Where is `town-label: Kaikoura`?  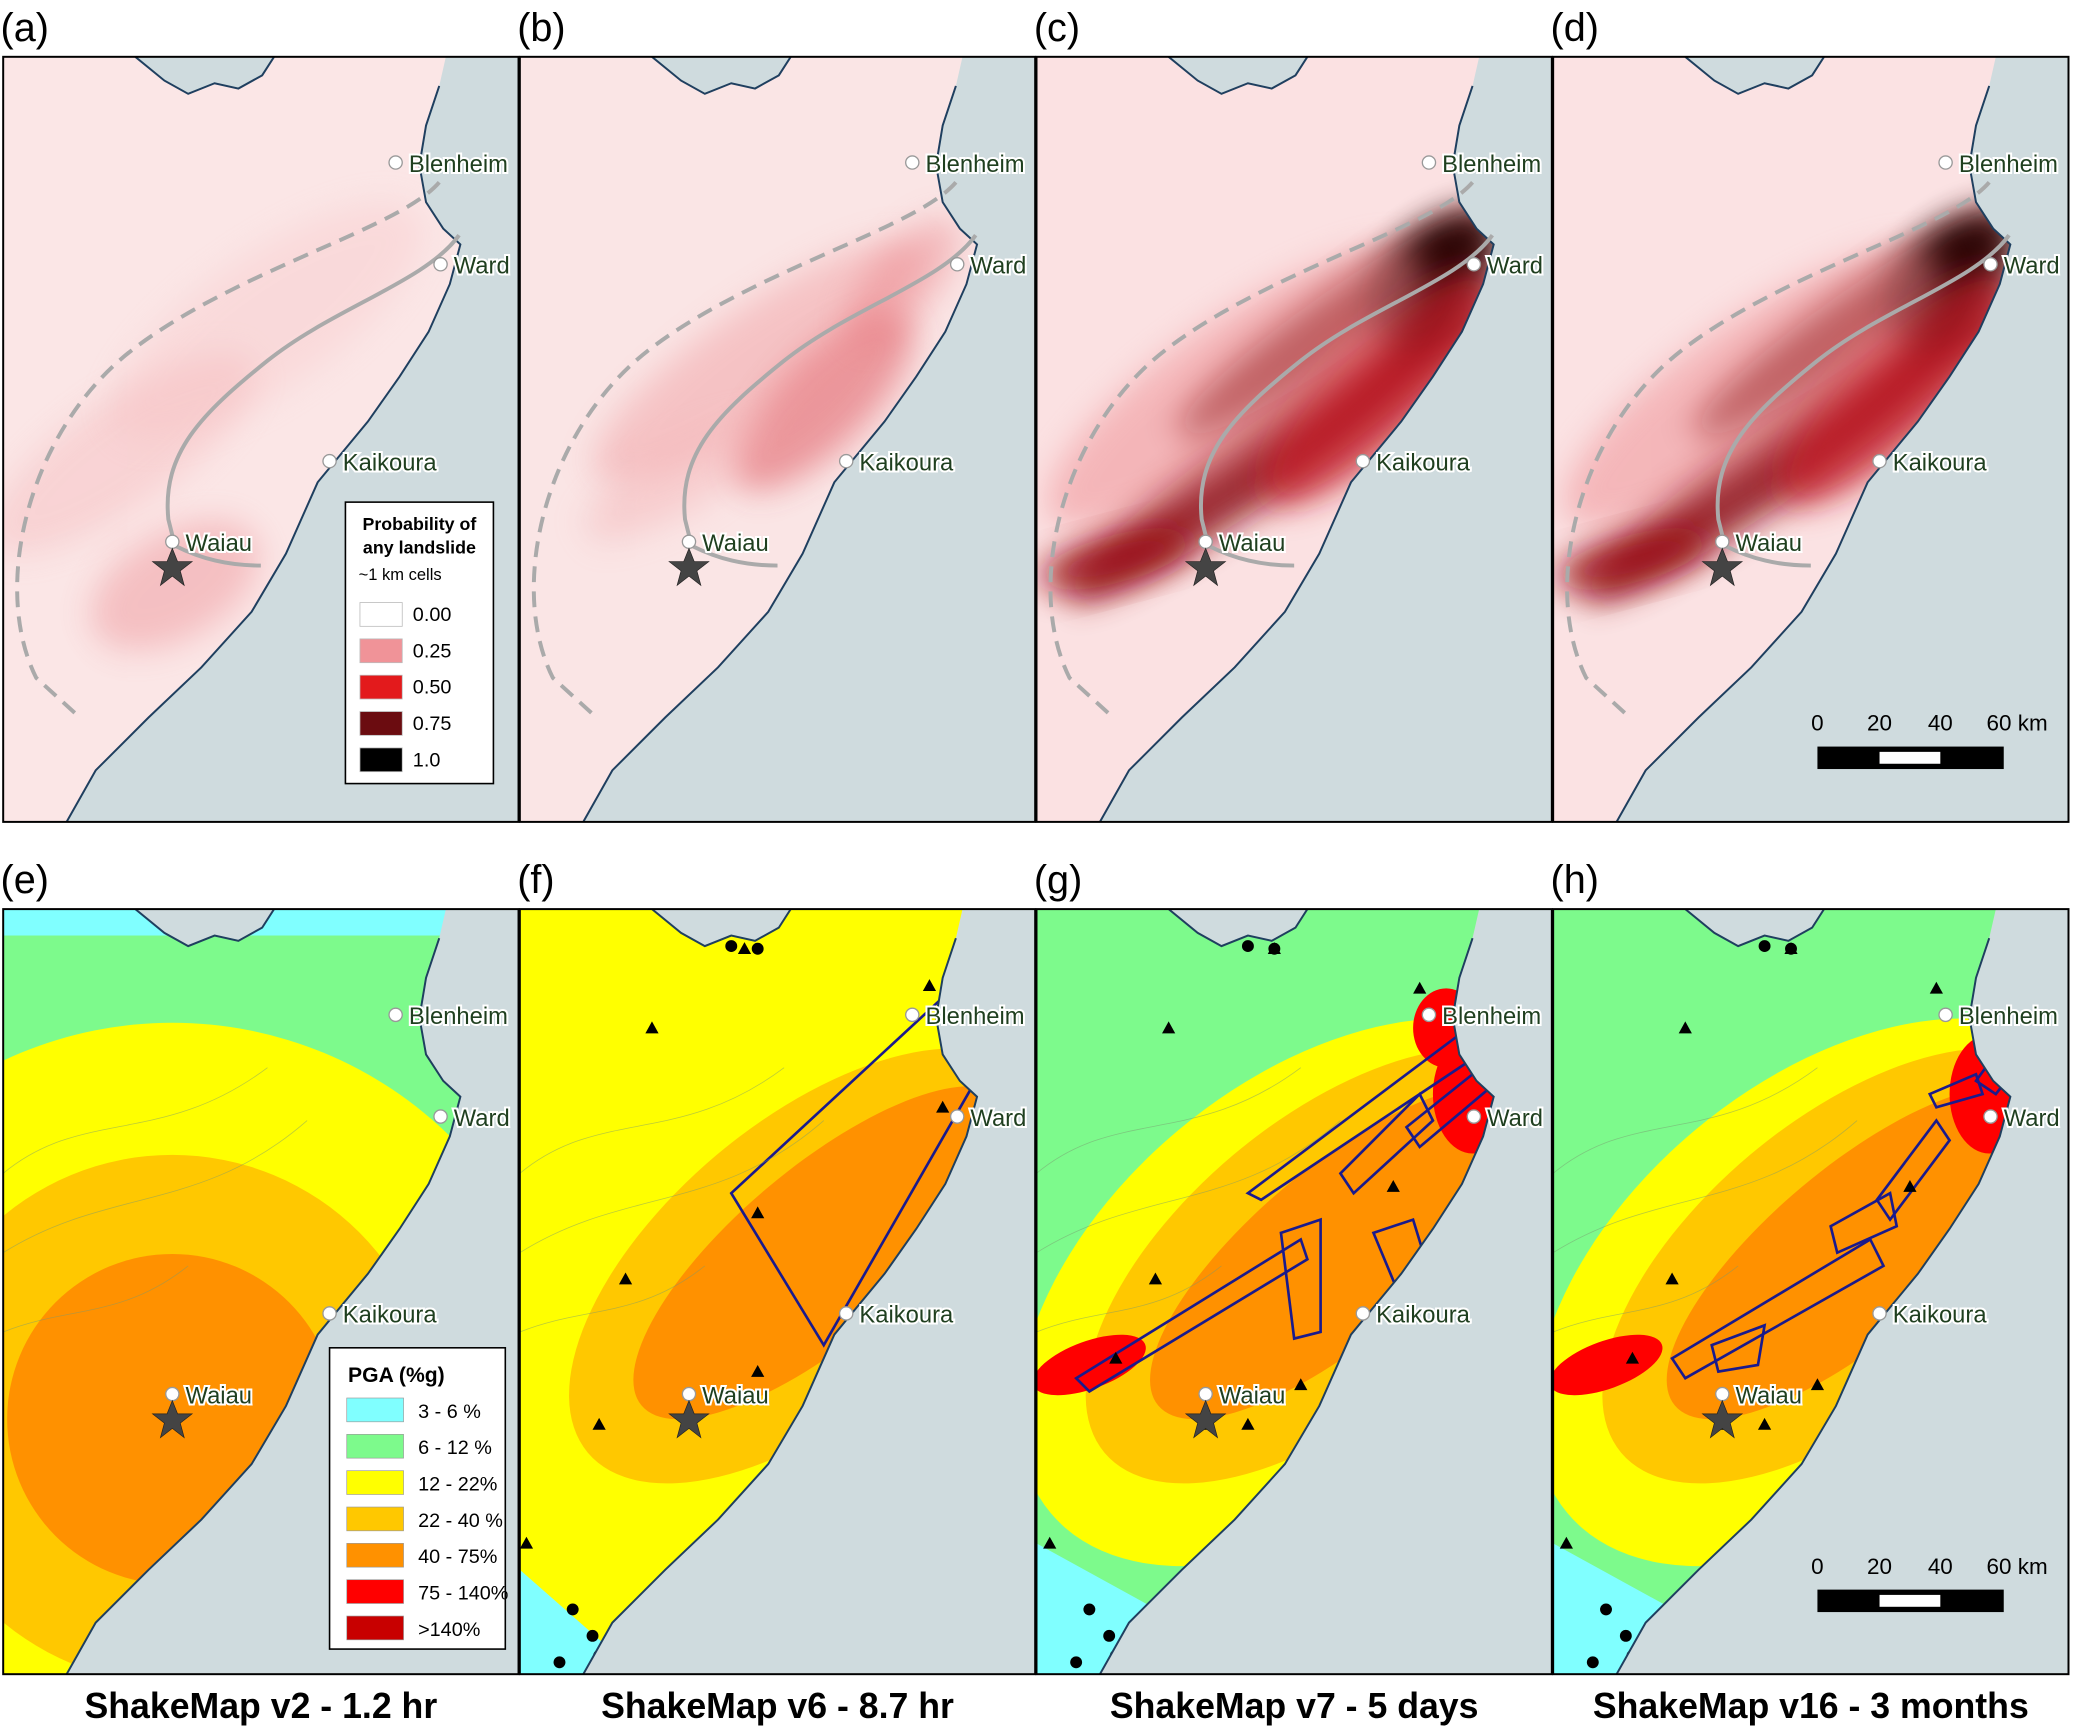
town-label: Kaikoura is located at coordinates (1940, 462).